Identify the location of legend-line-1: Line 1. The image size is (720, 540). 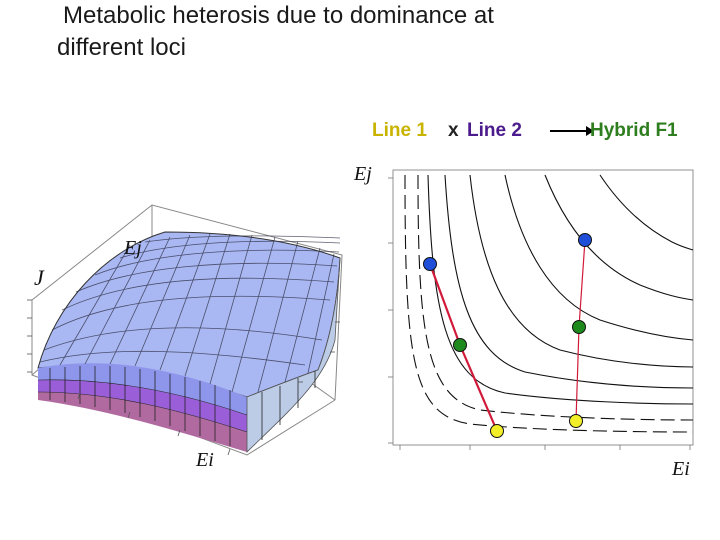
(399, 130).